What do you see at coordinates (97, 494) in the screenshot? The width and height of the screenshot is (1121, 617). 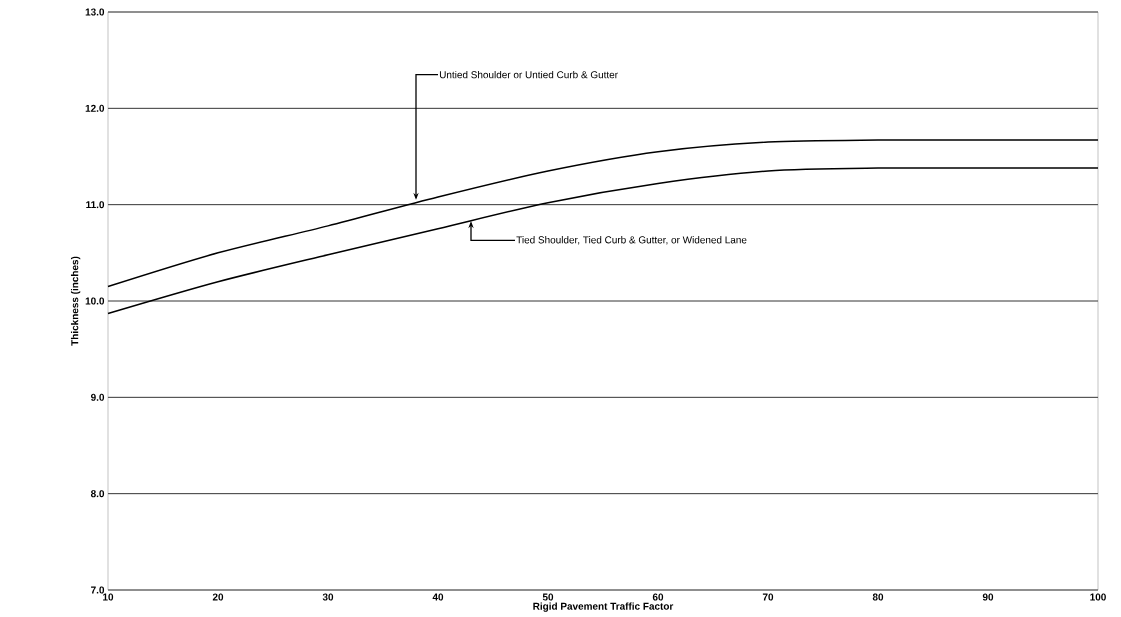 I see `y-tick-label: 8.0` at bounding box center [97, 494].